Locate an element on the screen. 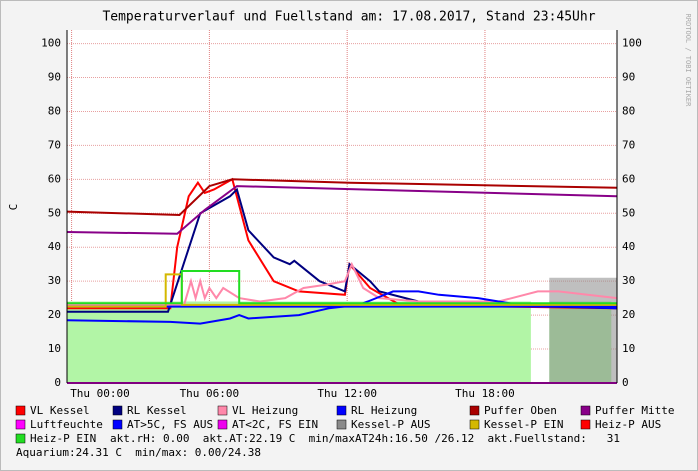 This screenshot has height=471, width=698. legend-label: RL Heizung is located at coordinates (384, 410).